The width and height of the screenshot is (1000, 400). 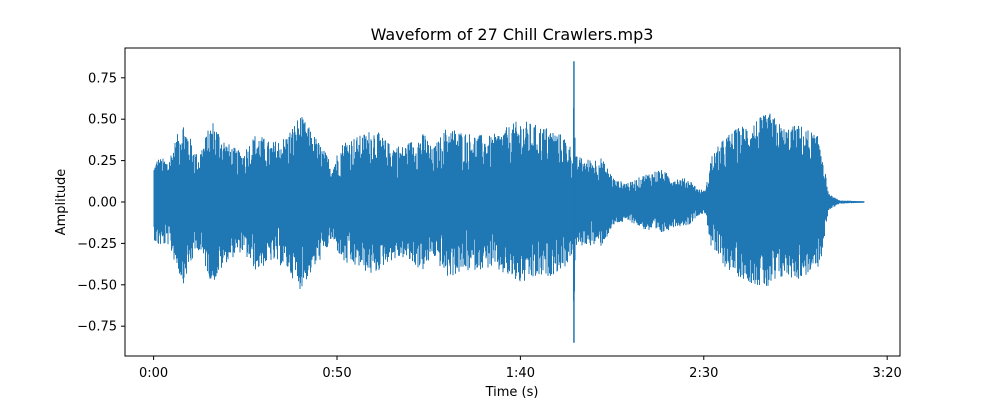 I want to click on y-tick-label: 0.25, so click(x=102, y=161).